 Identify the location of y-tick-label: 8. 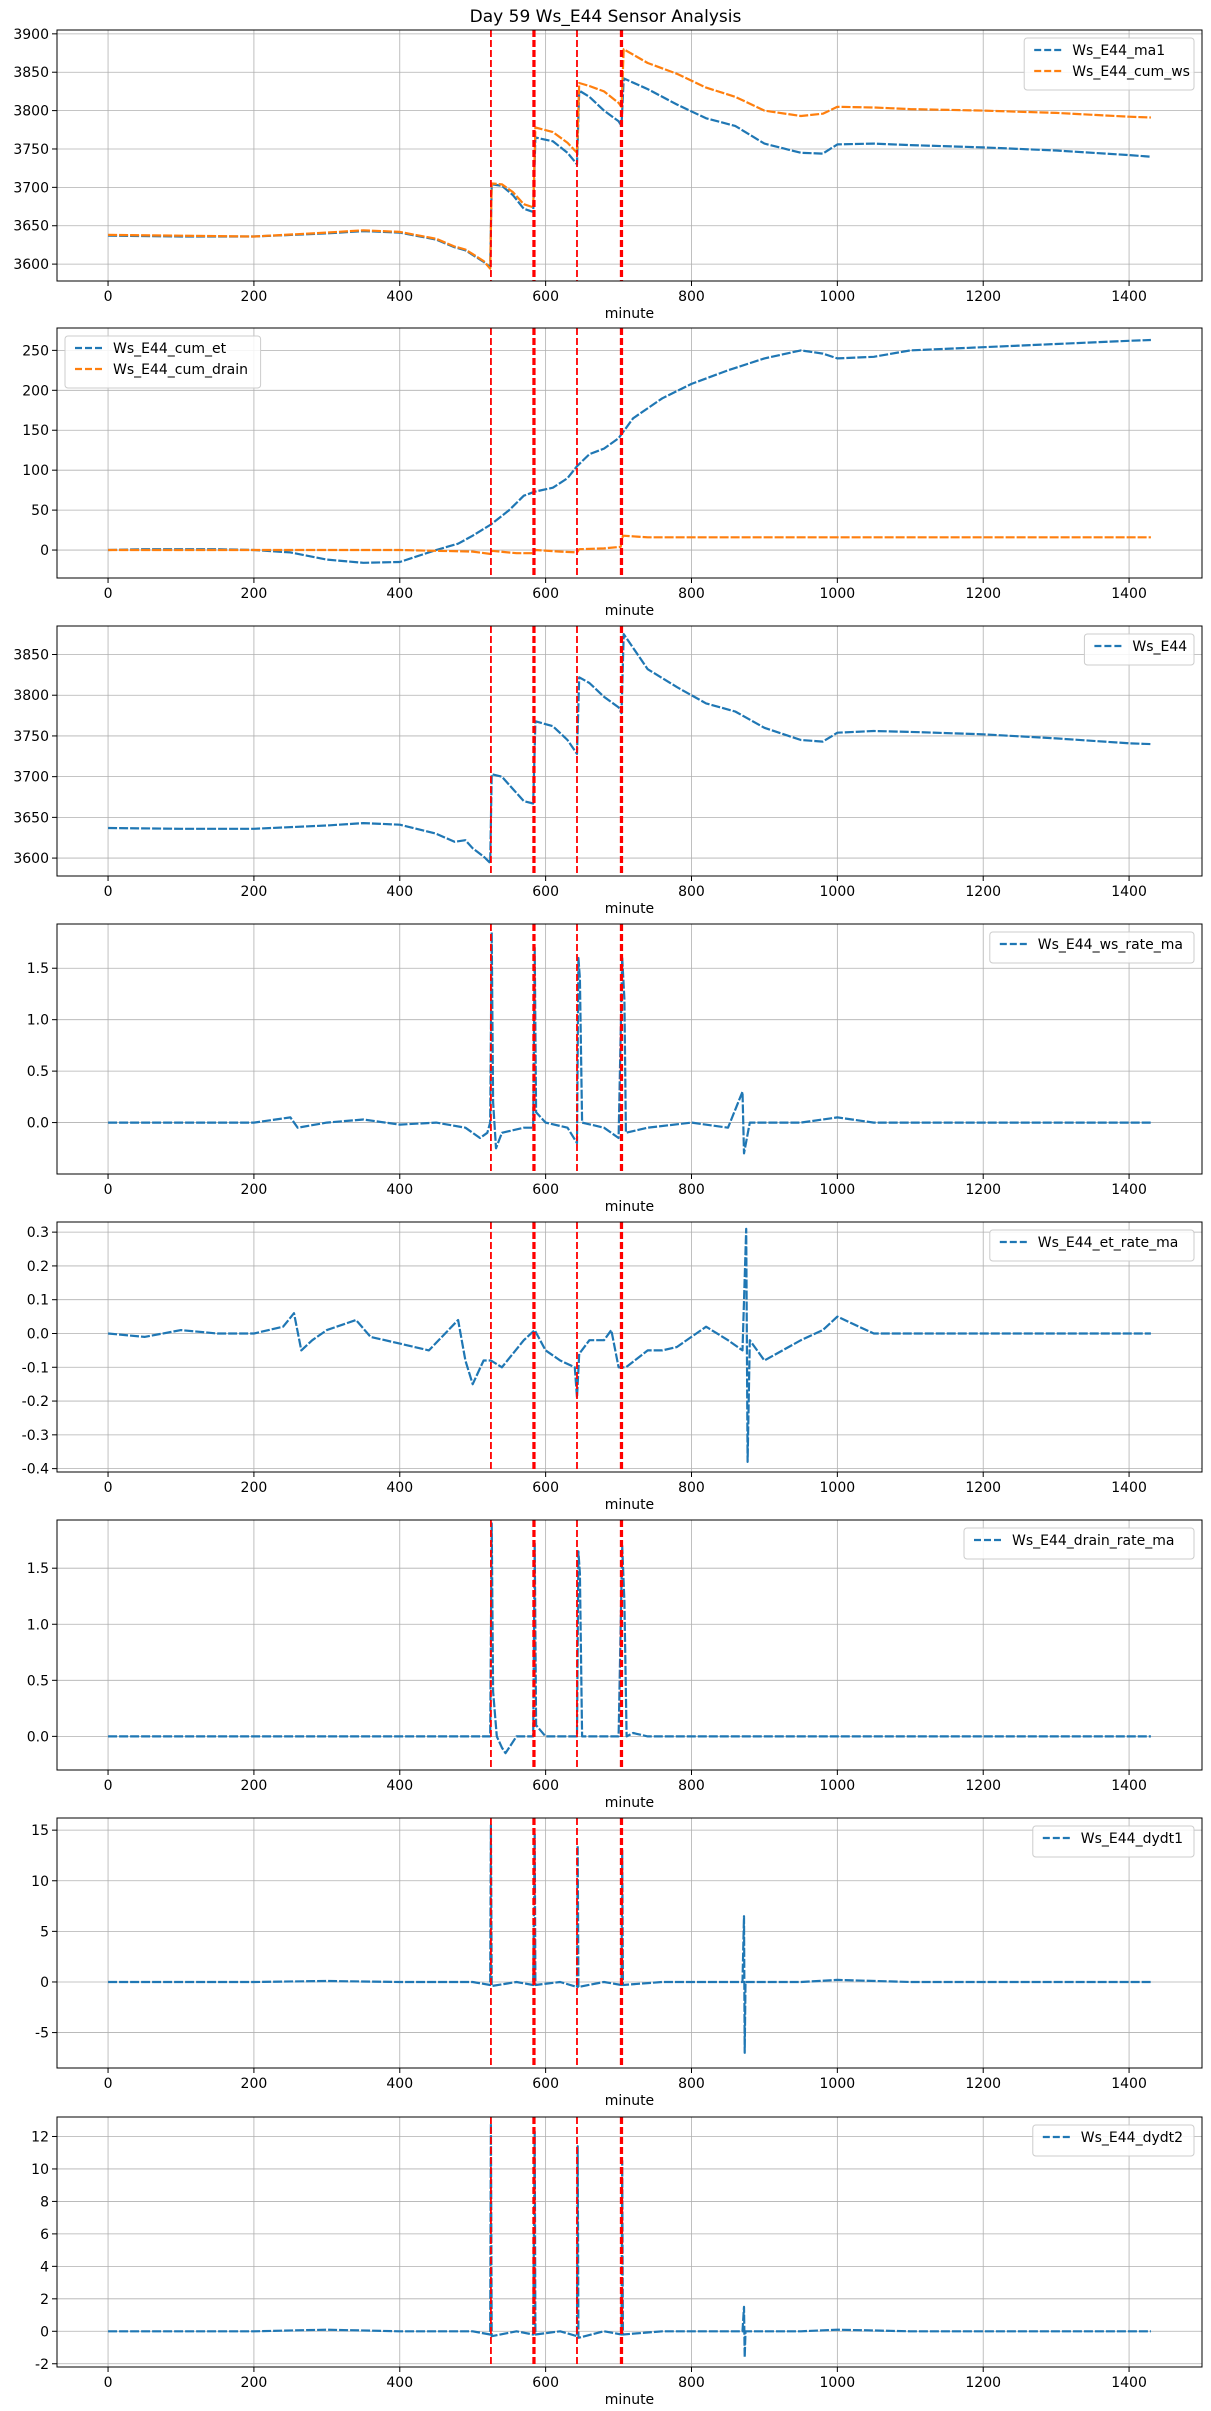
(44, 2202).